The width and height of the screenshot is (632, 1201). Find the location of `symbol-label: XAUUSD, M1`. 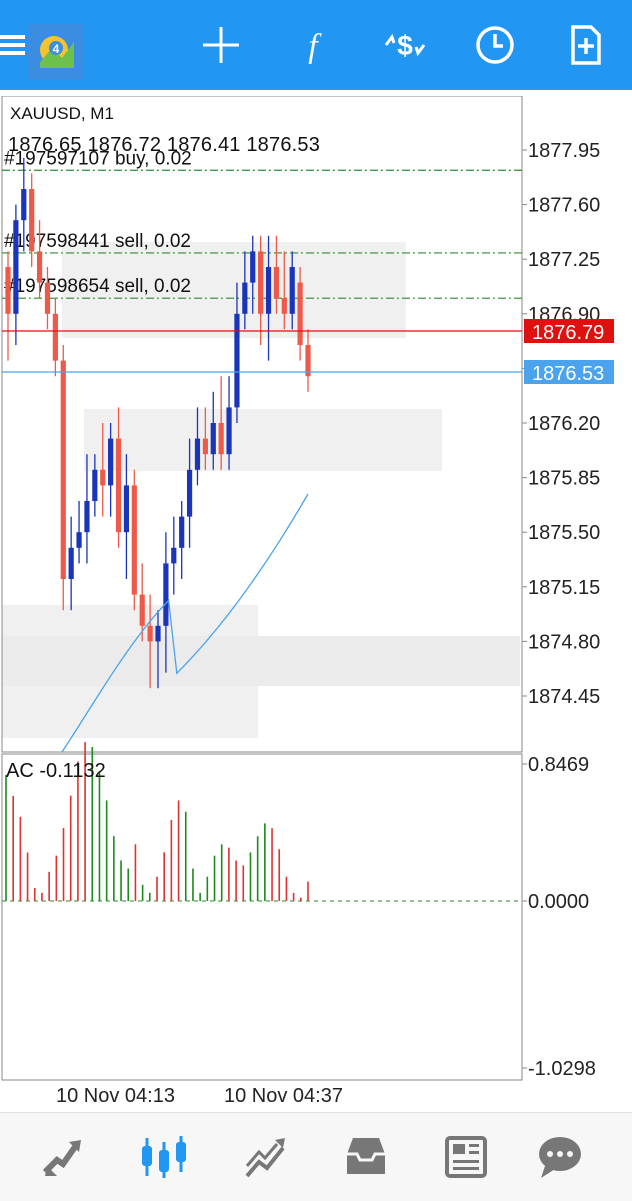

symbol-label: XAUUSD, M1 is located at coordinates (62, 113).